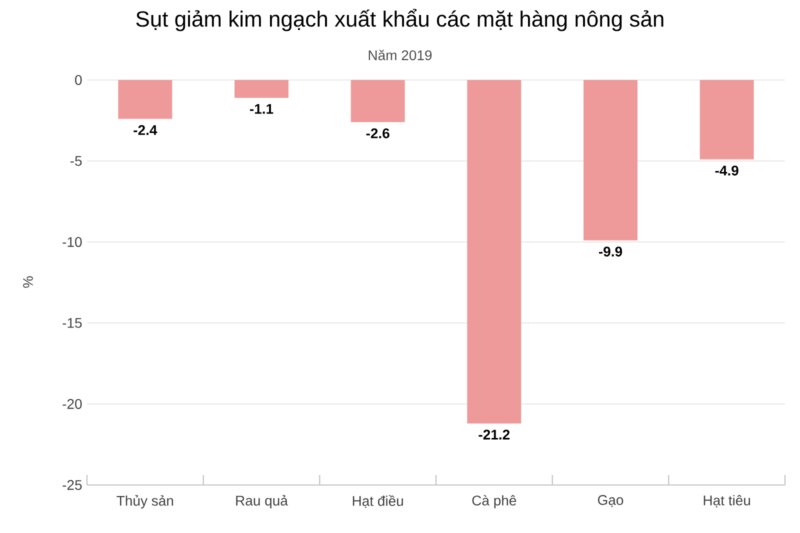 This screenshot has width=800, height=533. What do you see at coordinates (378, 133) in the screenshot?
I see `data-label: -2.6` at bounding box center [378, 133].